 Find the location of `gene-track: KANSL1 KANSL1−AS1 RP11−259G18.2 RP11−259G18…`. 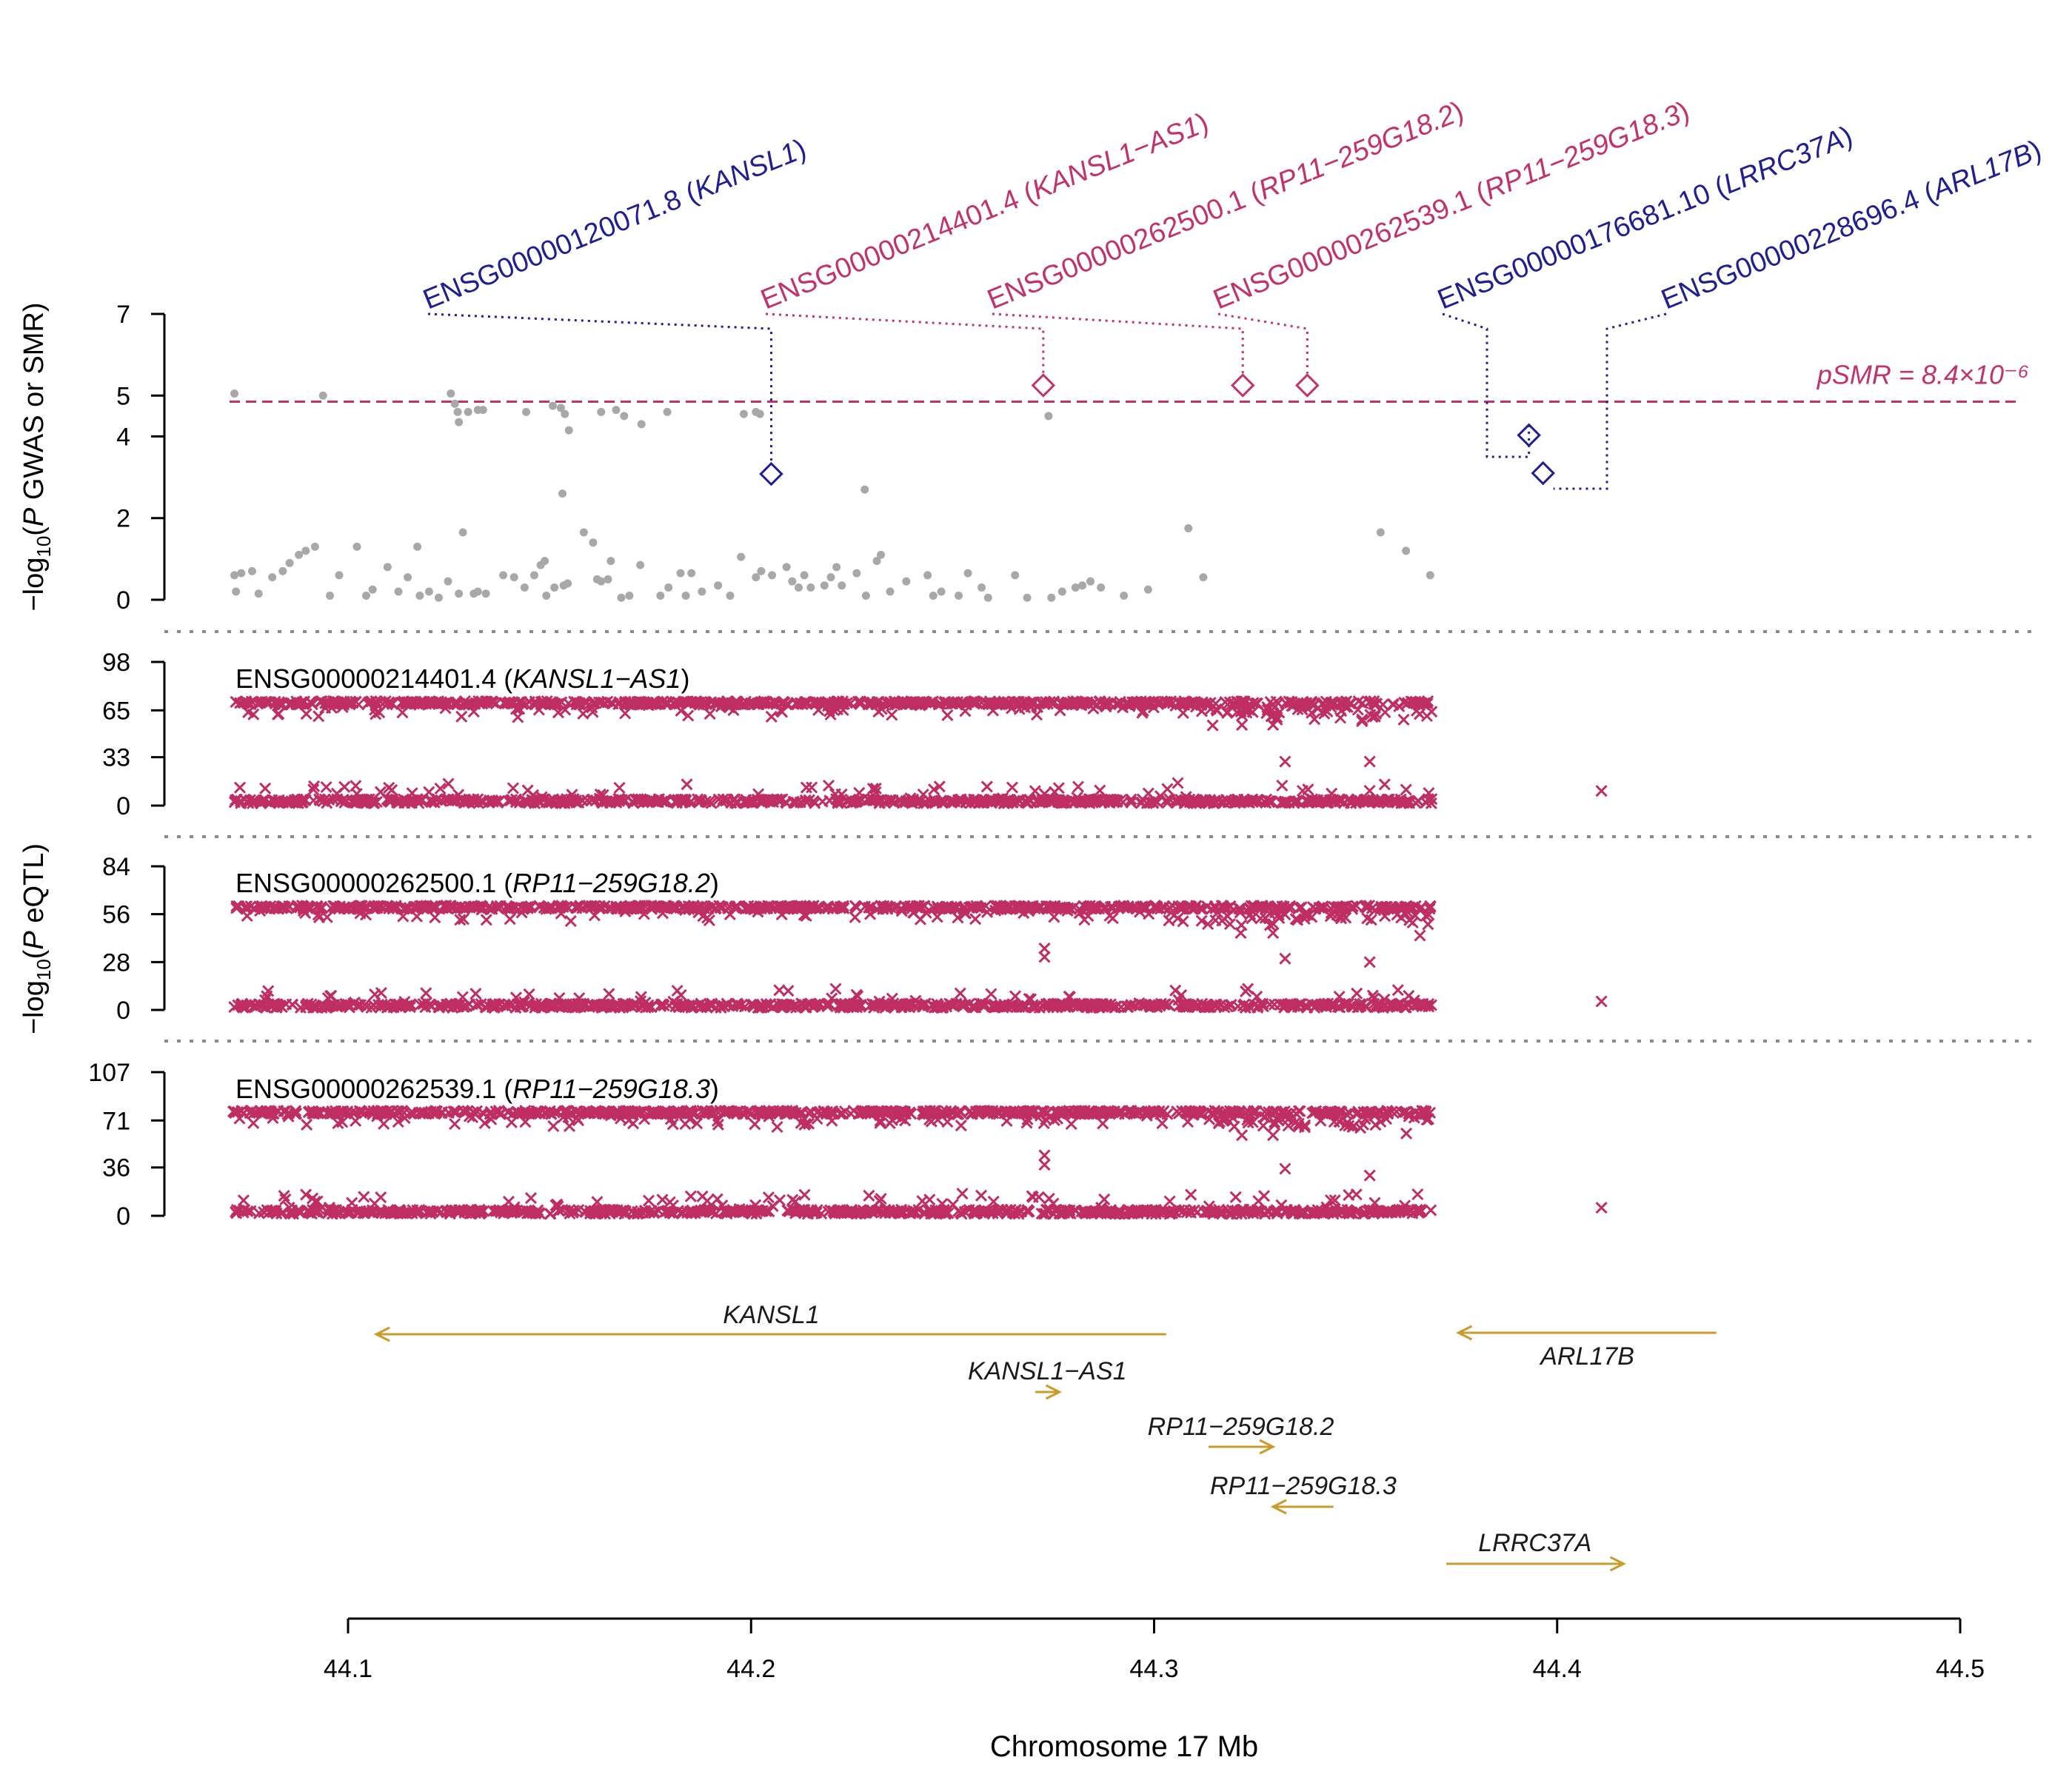

gene-track: KANSL1 KANSL1−AS1 RP11−259G18.2 RP11−259G18… is located at coordinates (1045, 1437).